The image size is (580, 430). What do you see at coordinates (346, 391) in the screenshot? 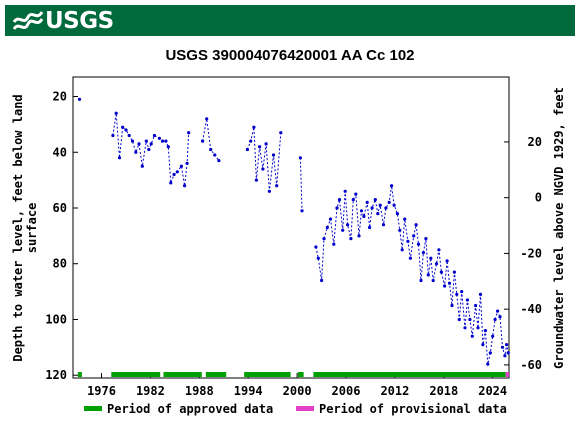
I see `x-tick-label: 2006` at bounding box center [346, 391].